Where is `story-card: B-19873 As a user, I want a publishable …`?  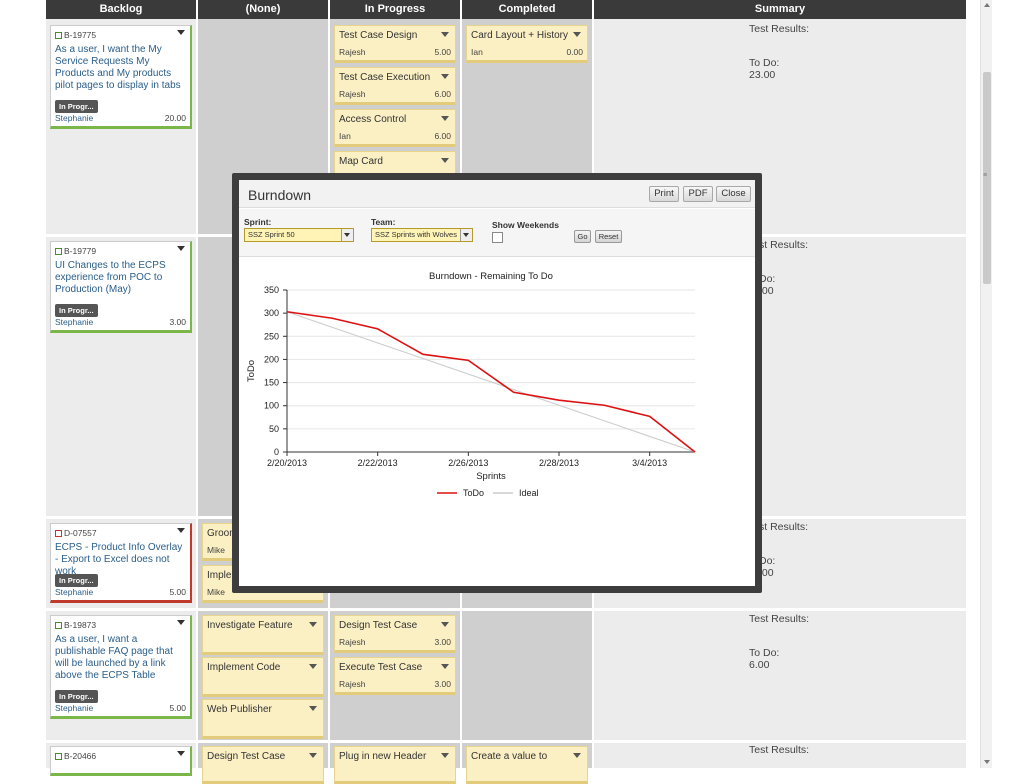 story-card: B-19873 As a user, I want a publishable … is located at coordinates (121, 667).